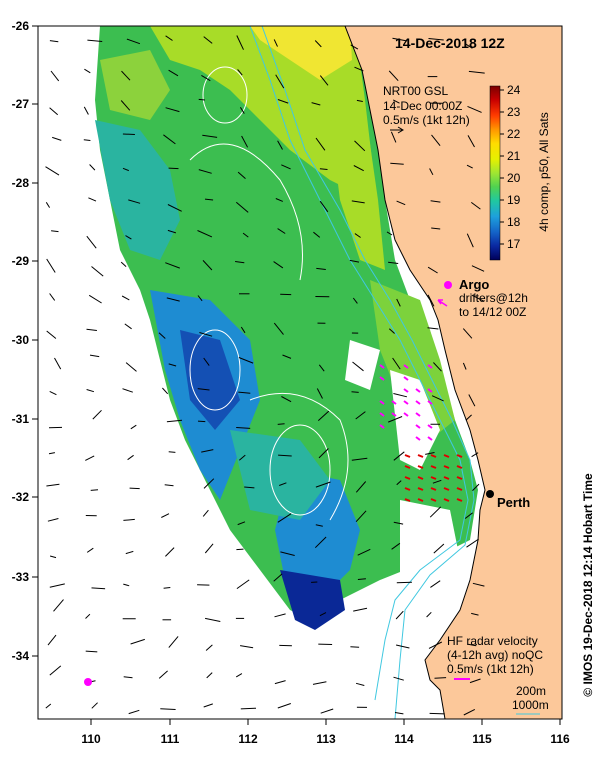 The height and width of the screenshot is (759, 604). I want to click on argo-line2: drifters@12h, so click(493, 298).